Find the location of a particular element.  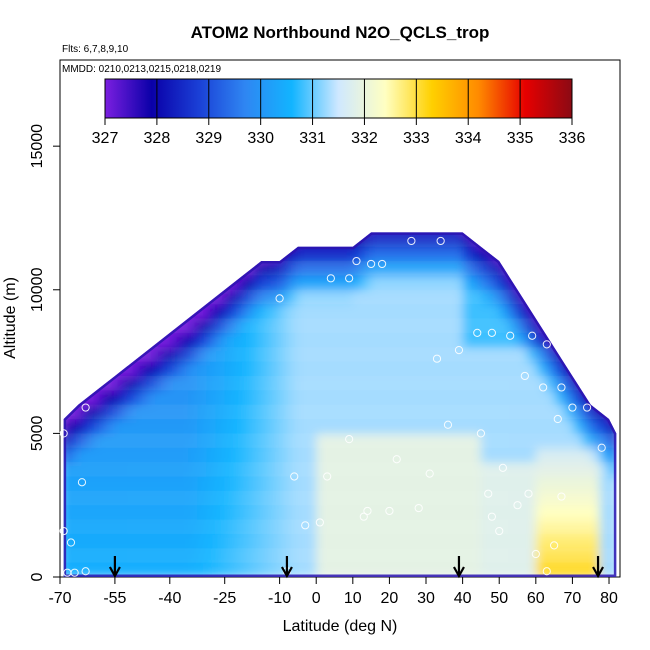

x-tick-label: 30 is located at coordinates (426, 598).